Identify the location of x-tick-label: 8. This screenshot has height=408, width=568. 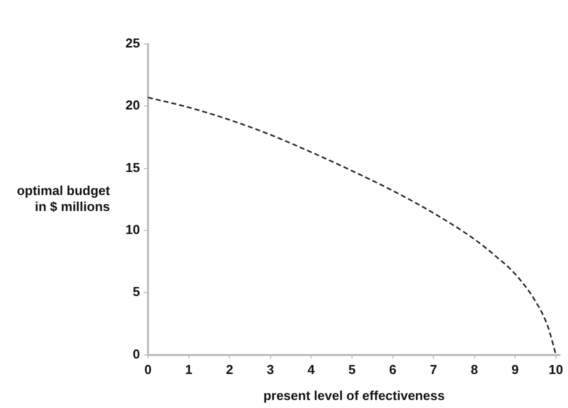
(474, 370).